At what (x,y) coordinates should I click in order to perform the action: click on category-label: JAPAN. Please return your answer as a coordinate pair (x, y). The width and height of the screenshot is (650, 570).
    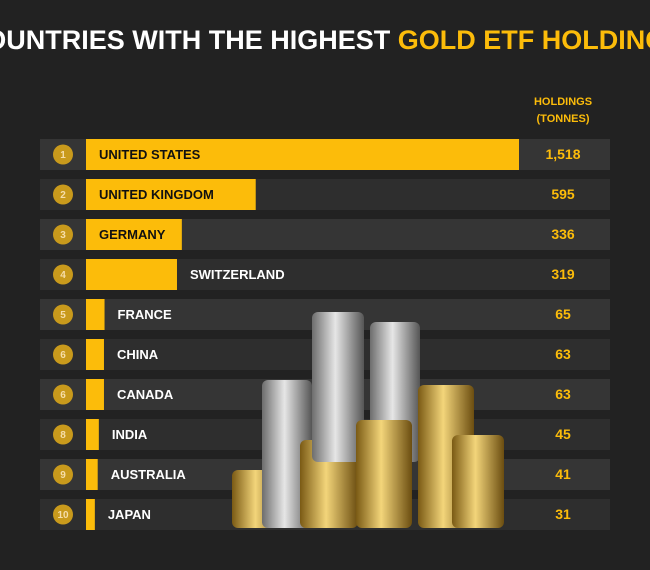
    Looking at the image, I should click on (129, 514).